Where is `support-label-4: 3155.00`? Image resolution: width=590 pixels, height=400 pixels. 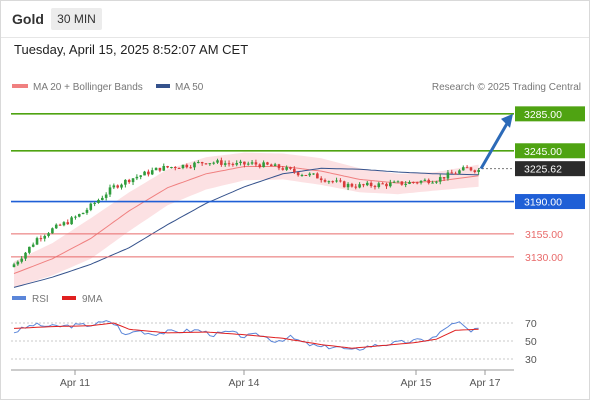 support-label-4: 3155.00 is located at coordinates (544, 235).